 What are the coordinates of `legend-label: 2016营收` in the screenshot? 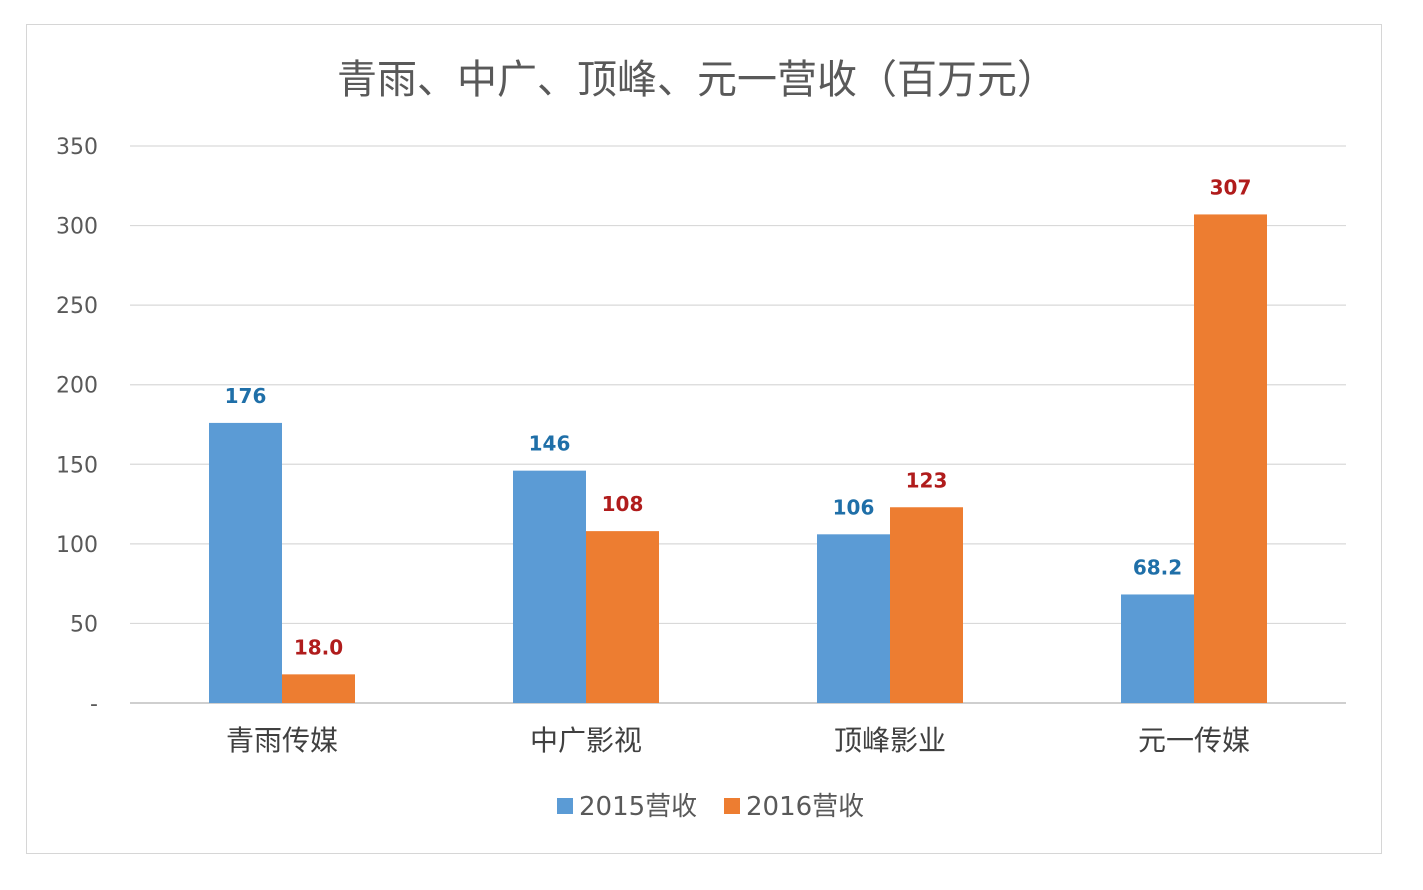 It's located at (805, 807).